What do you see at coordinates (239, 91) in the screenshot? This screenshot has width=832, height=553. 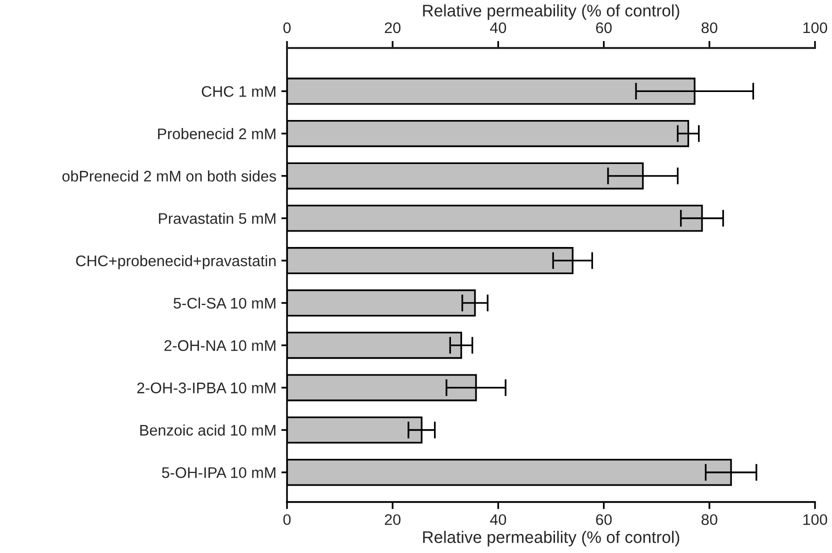 I see `y-tick-label: CHC 1 mM` at bounding box center [239, 91].